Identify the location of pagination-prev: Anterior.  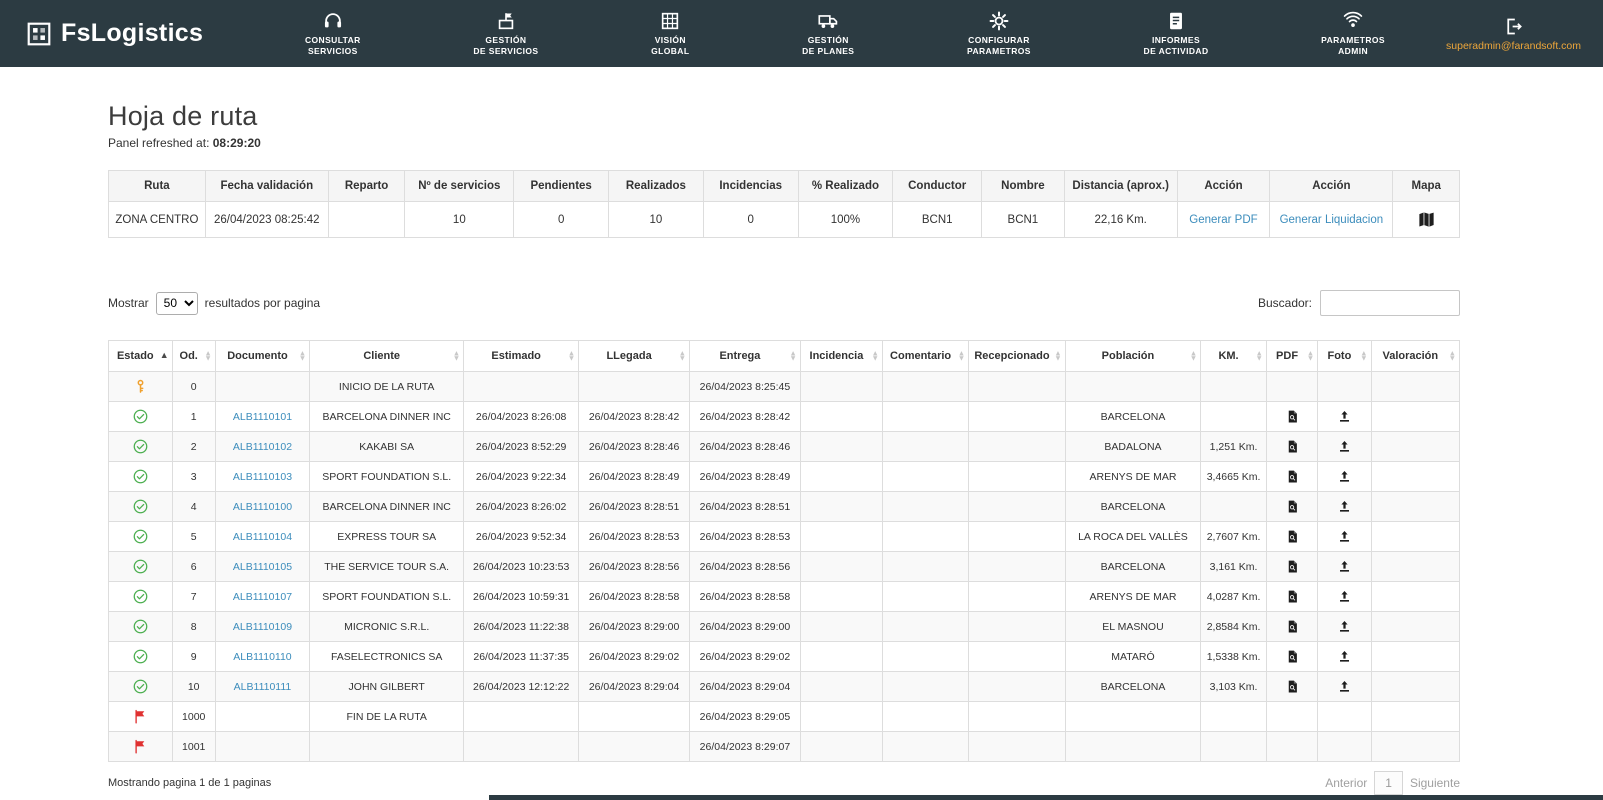
(1346, 783).